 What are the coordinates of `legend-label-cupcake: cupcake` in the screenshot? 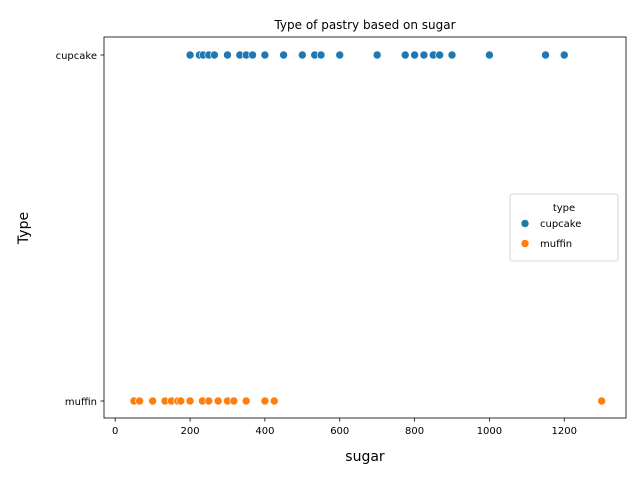 It's located at (560, 224).